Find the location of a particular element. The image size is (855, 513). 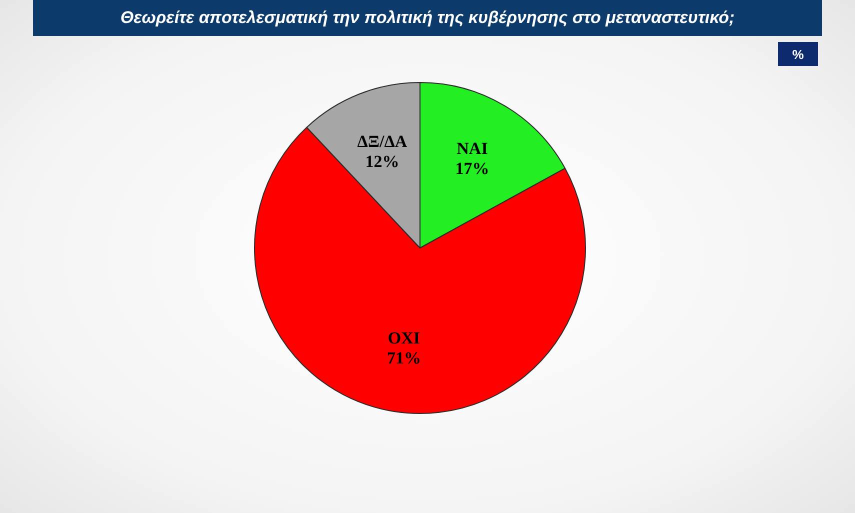

chart-title: Θεωρείτε αποτελεσματική την πολιτική της κυβέρνησης στο μεταναστευτικό; is located at coordinates (427, 18).